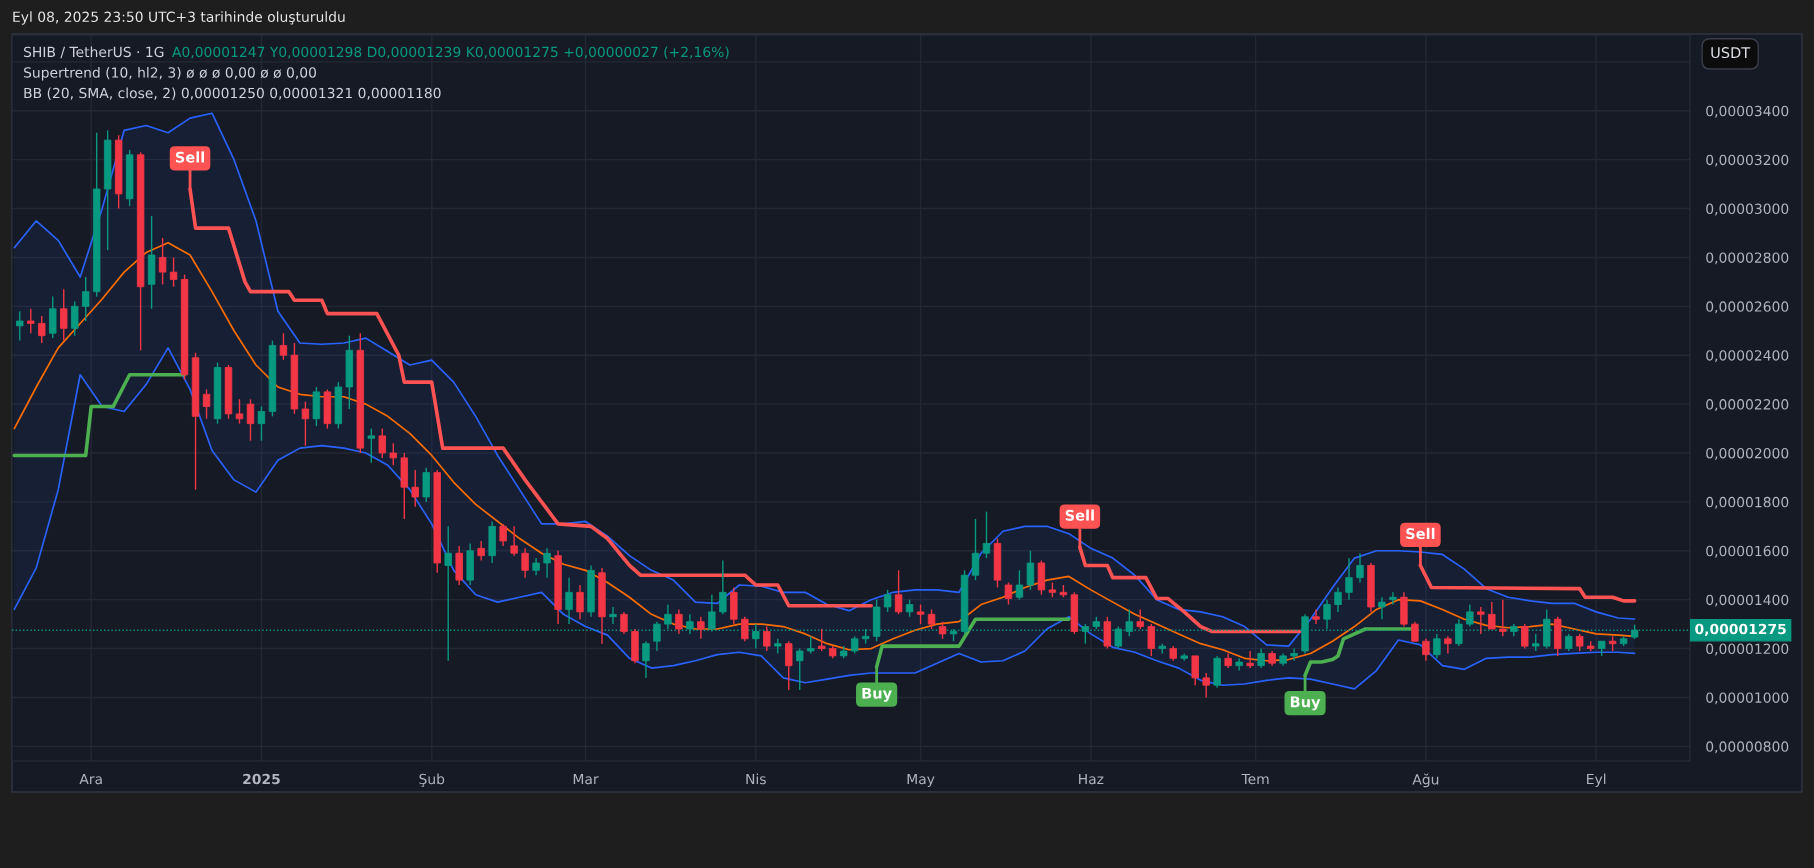  I want to click on y-tick-label: 0,00001400, so click(1747, 600).